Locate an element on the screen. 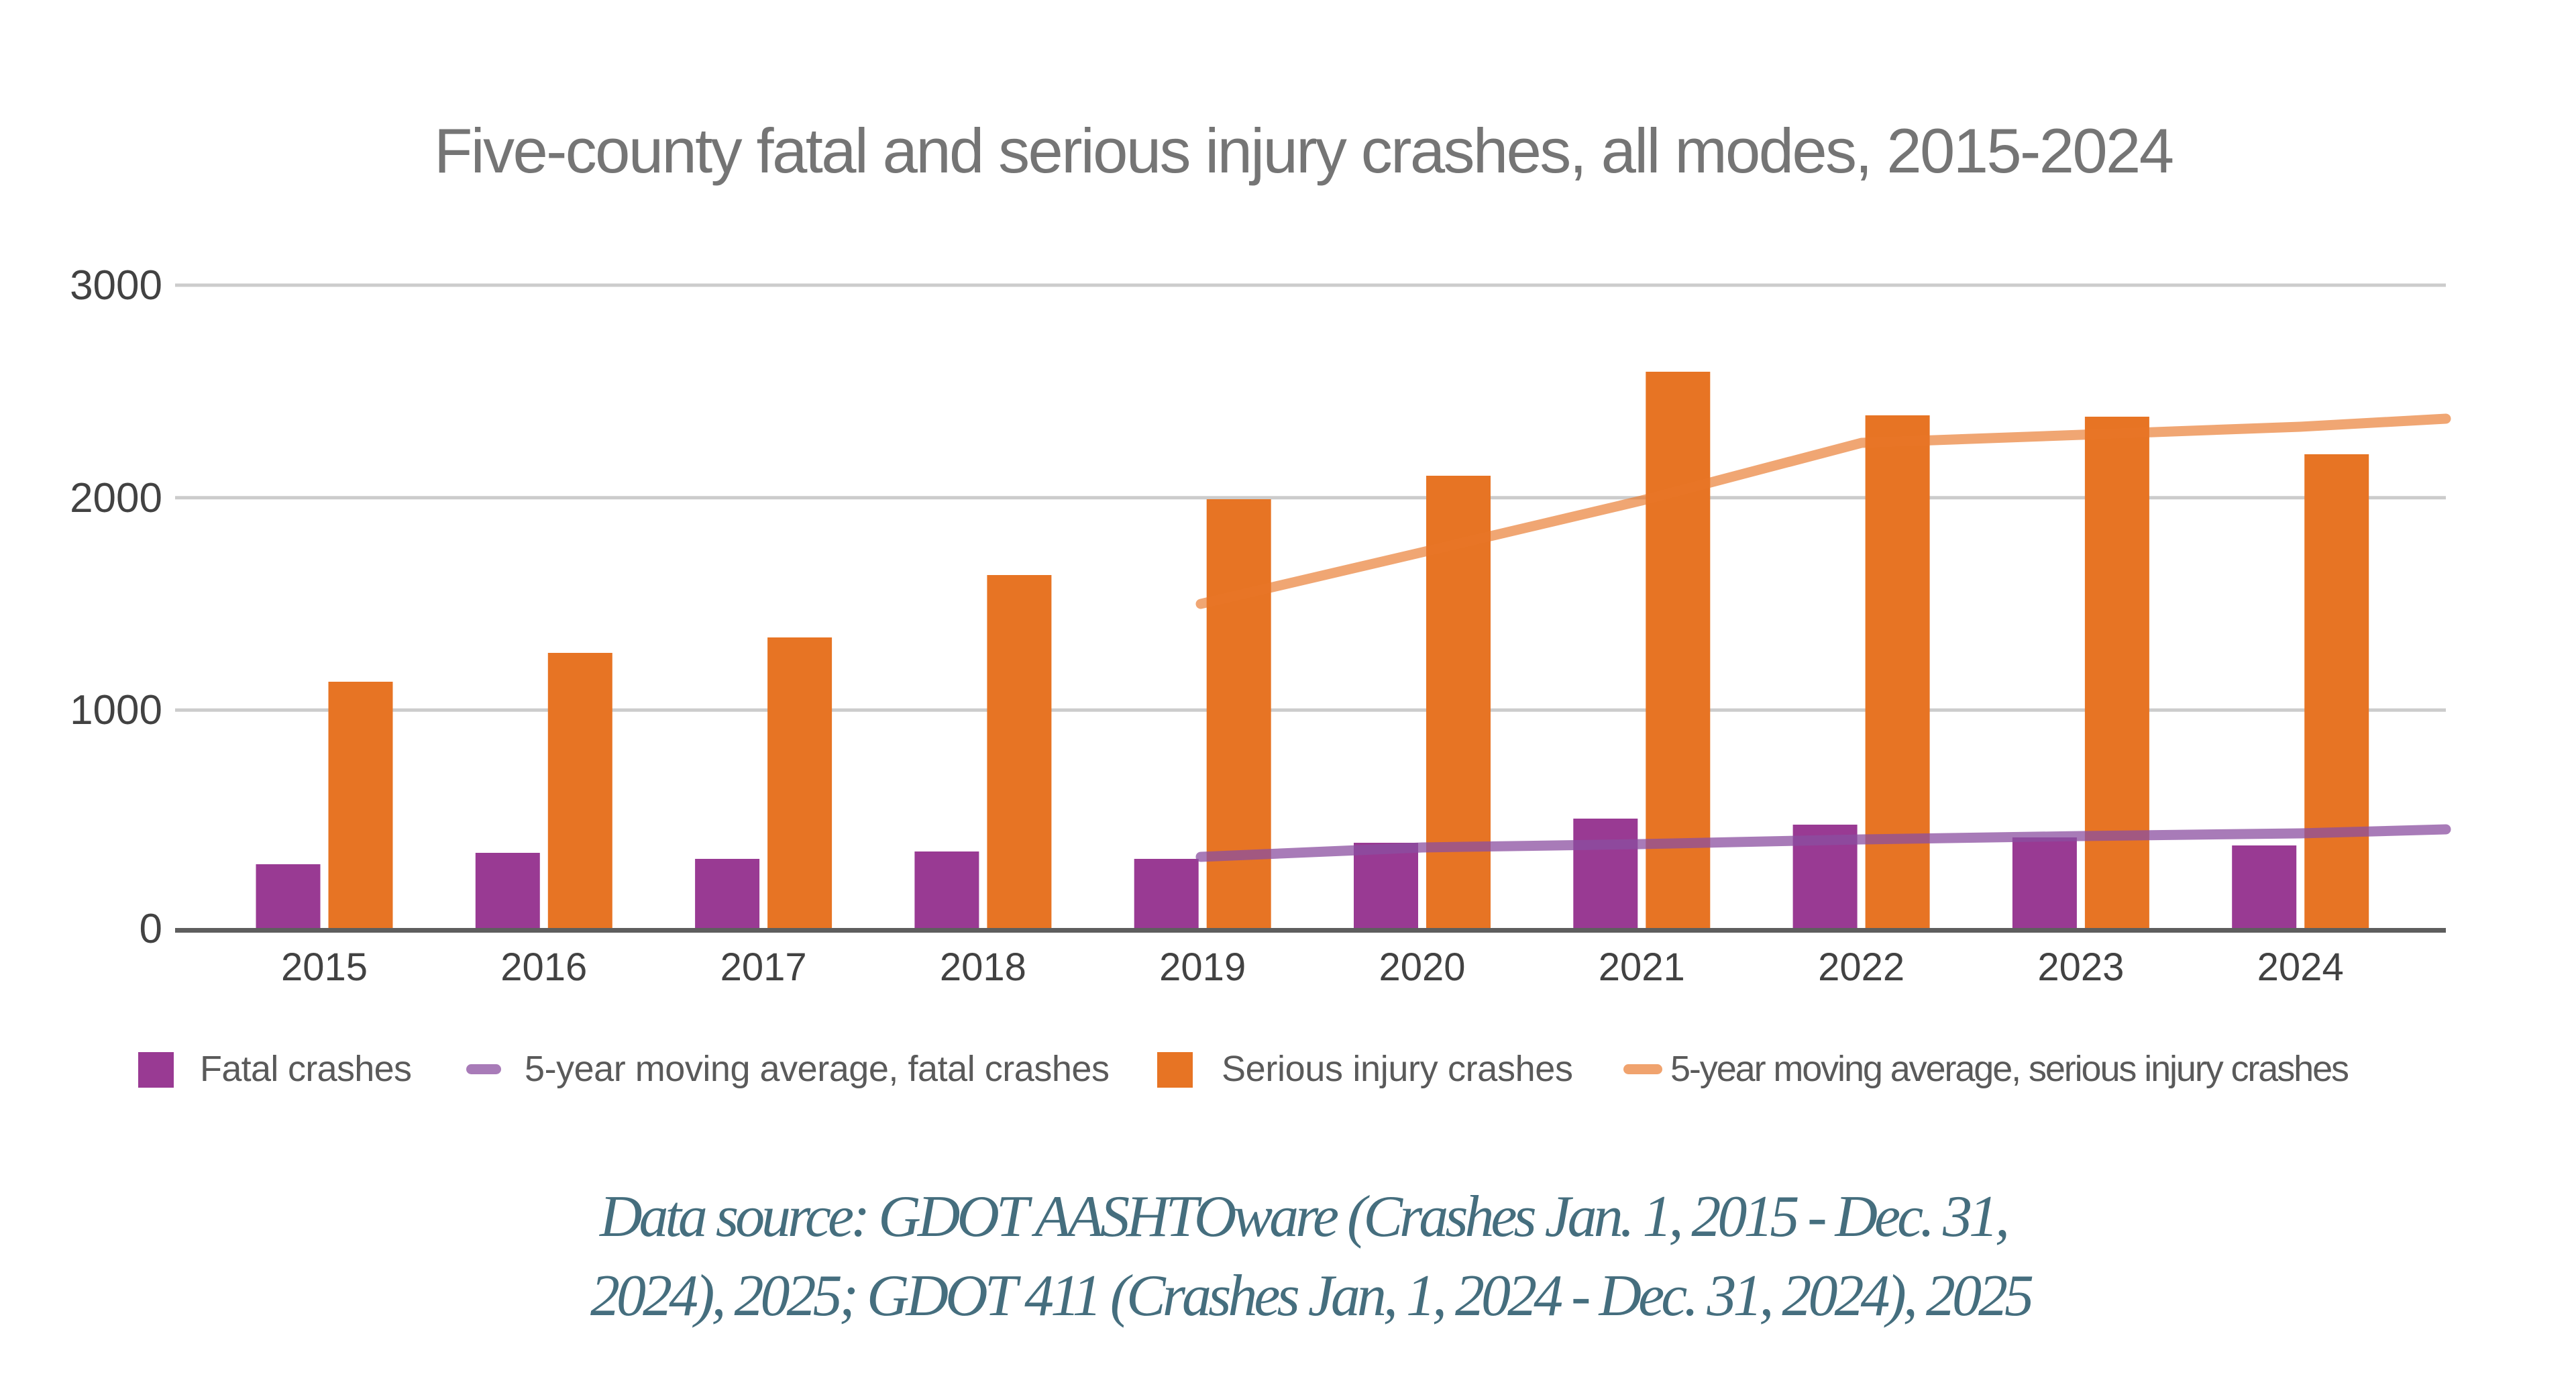 The width and height of the screenshot is (2576, 1397). svg-text: 2023 is located at coordinates (2080, 967).